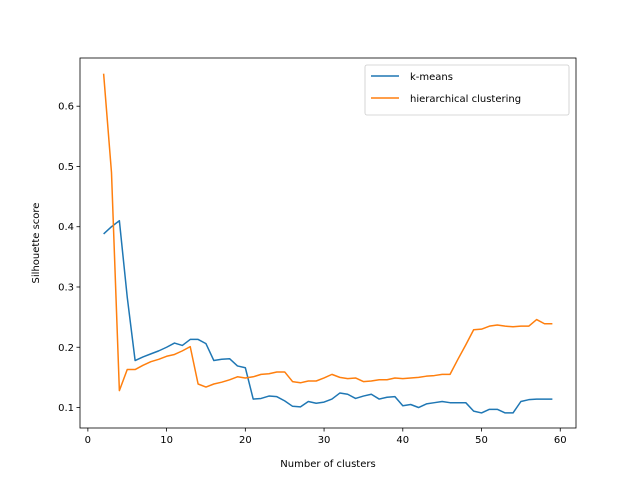 This screenshot has height=480, width=640. I want to click on legend-label-hierarchical: hierarchical clustering, so click(465, 99).